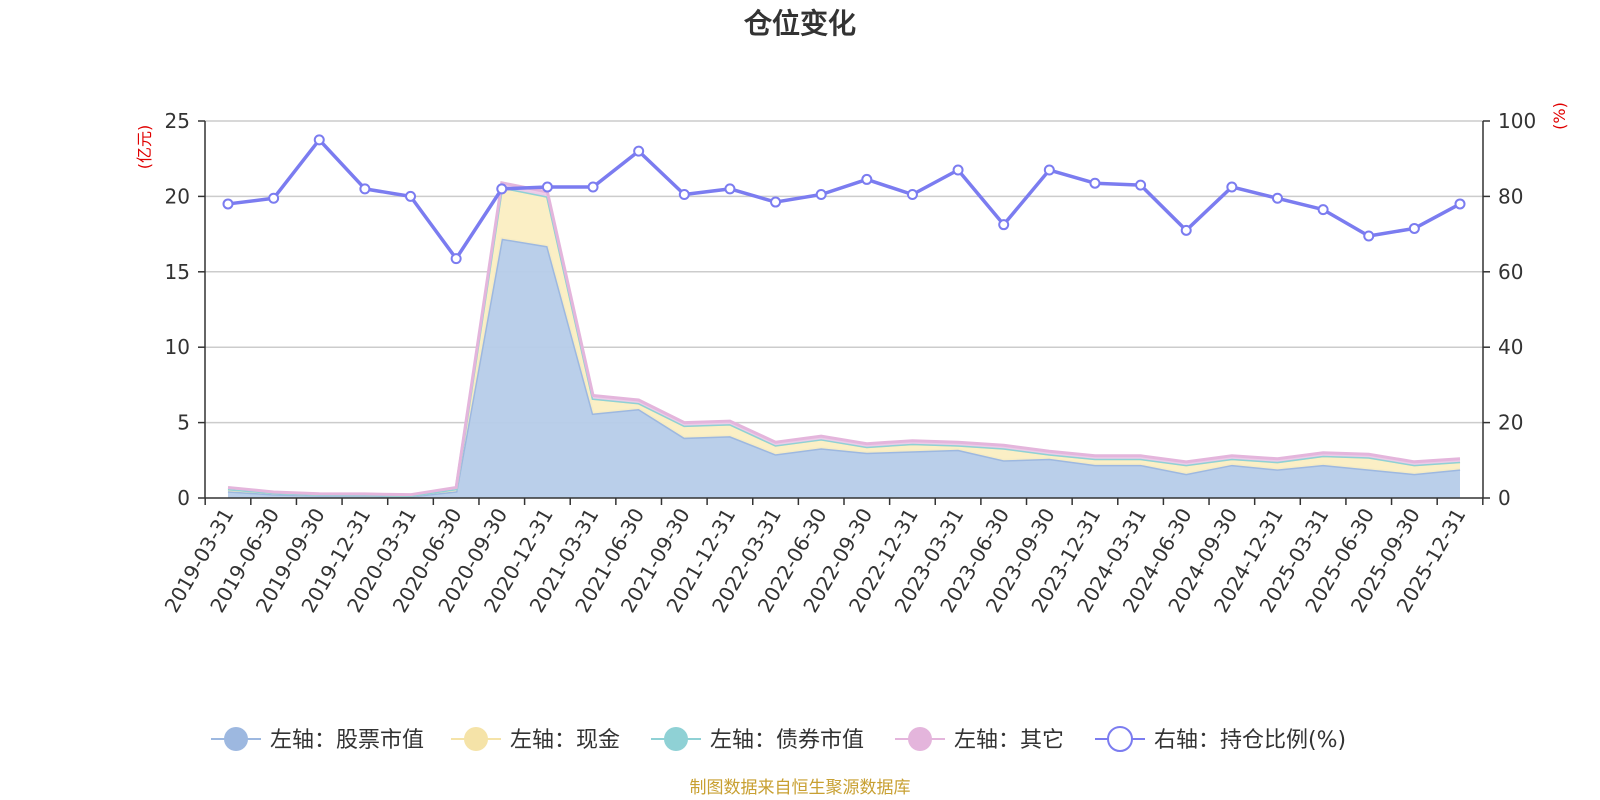 The image size is (1600, 800). I want to click on legend: 左轴：股票市值 左轴：现金 左轴：债券市值 左轴：其它 右轴：持仓比例(%), so click(778, 739).